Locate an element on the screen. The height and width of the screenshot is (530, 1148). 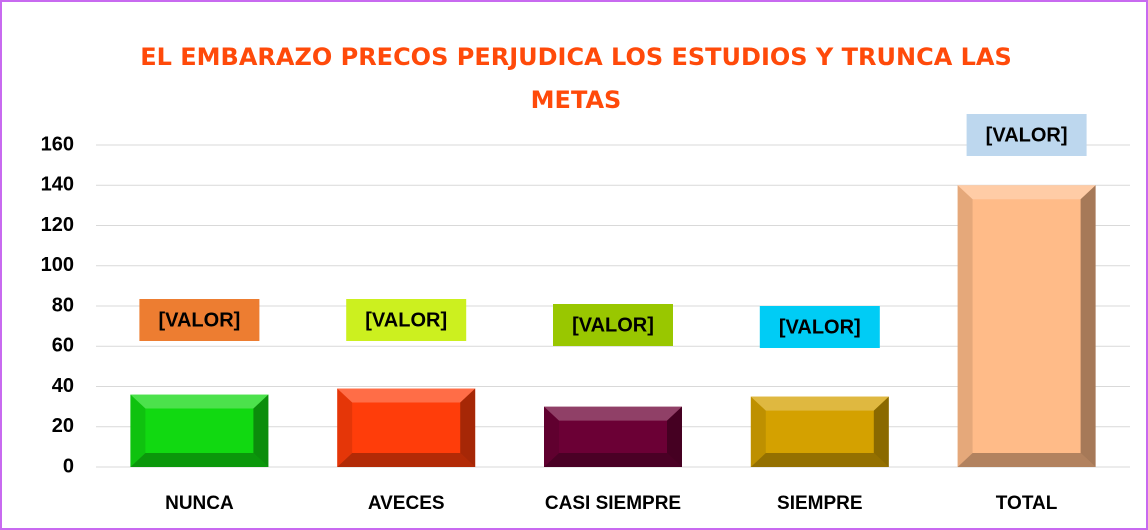
x-tick-label: AVECES is located at coordinates (406, 503).